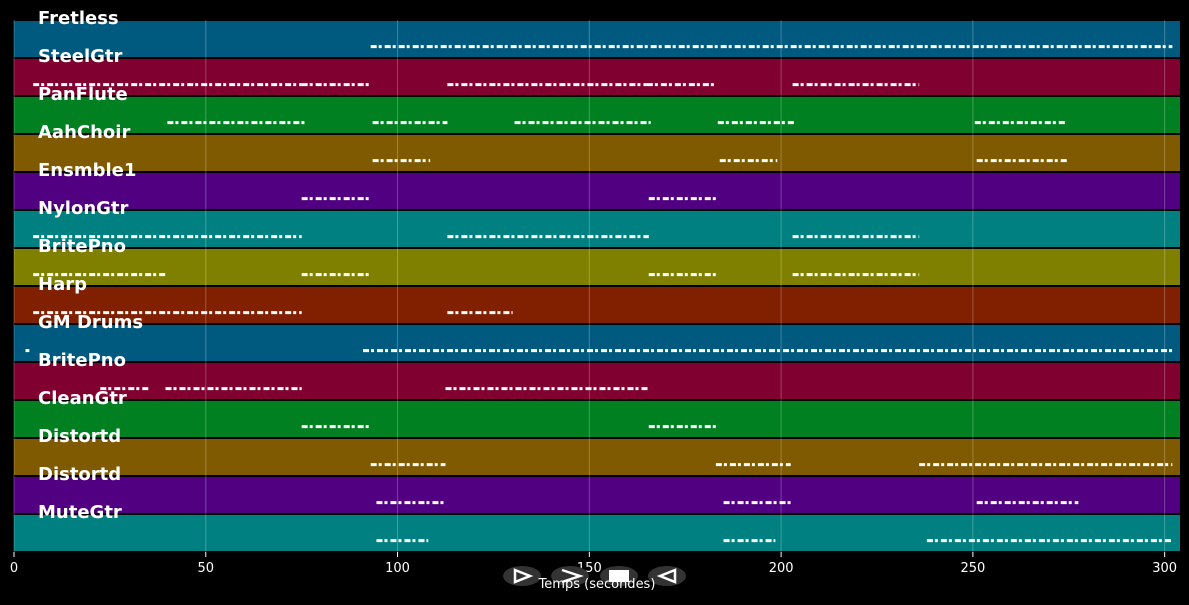  Describe the element at coordinates (781, 568) in the screenshot. I see `x-tick-label: 200` at that location.